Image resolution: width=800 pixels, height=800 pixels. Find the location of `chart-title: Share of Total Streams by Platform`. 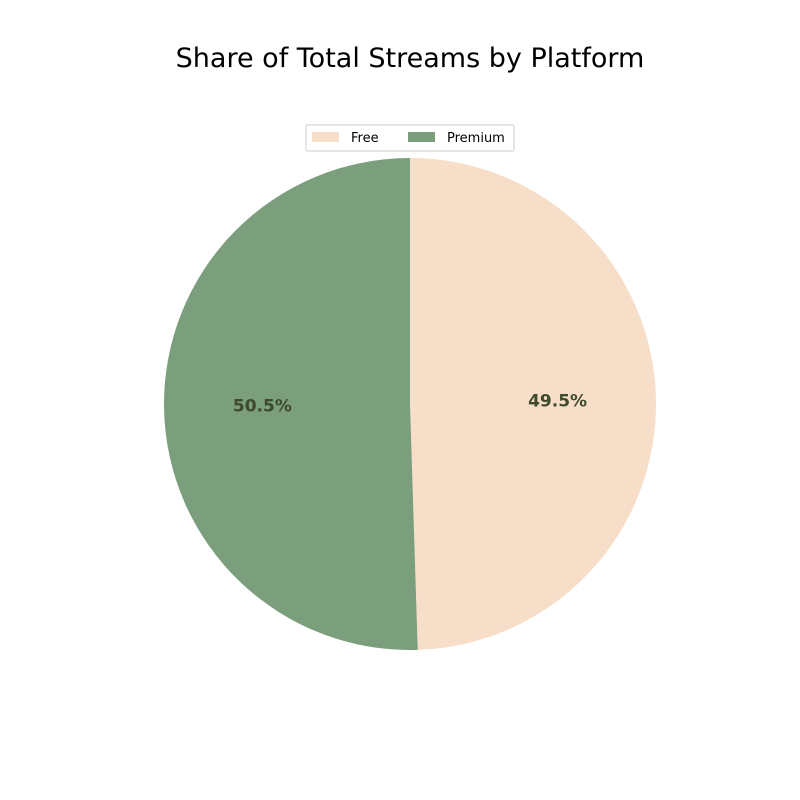

chart-title: Share of Total Streams by Platform is located at coordinates (410, 58).